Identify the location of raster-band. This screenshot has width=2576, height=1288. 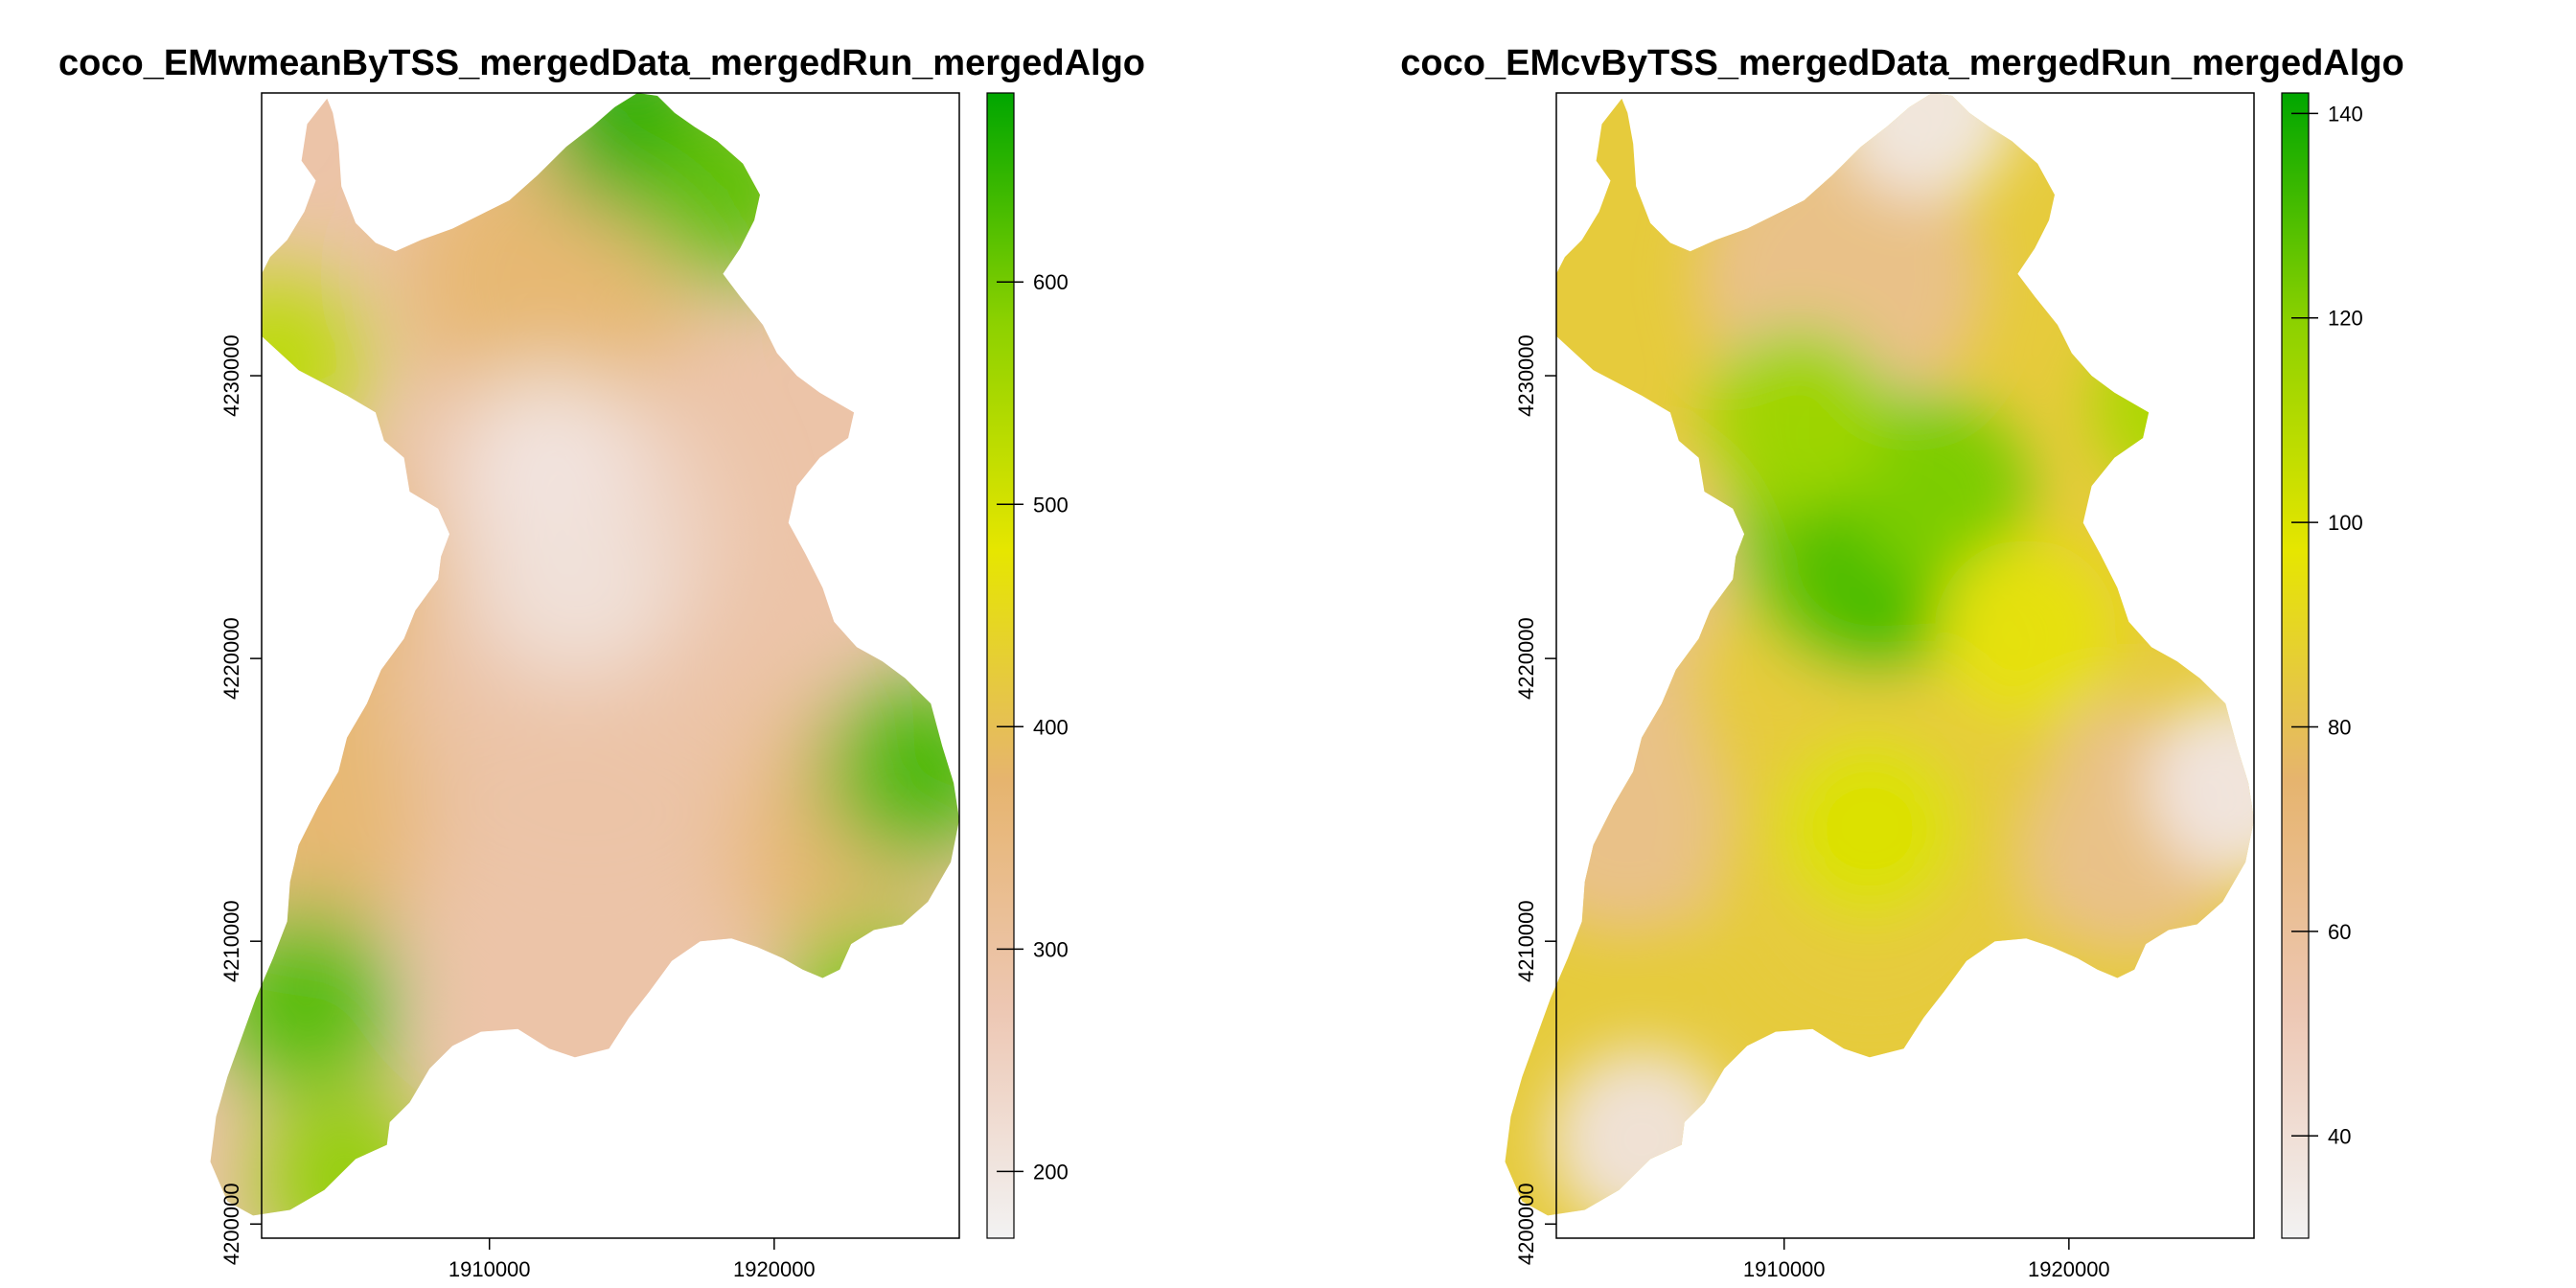
(574, 885).